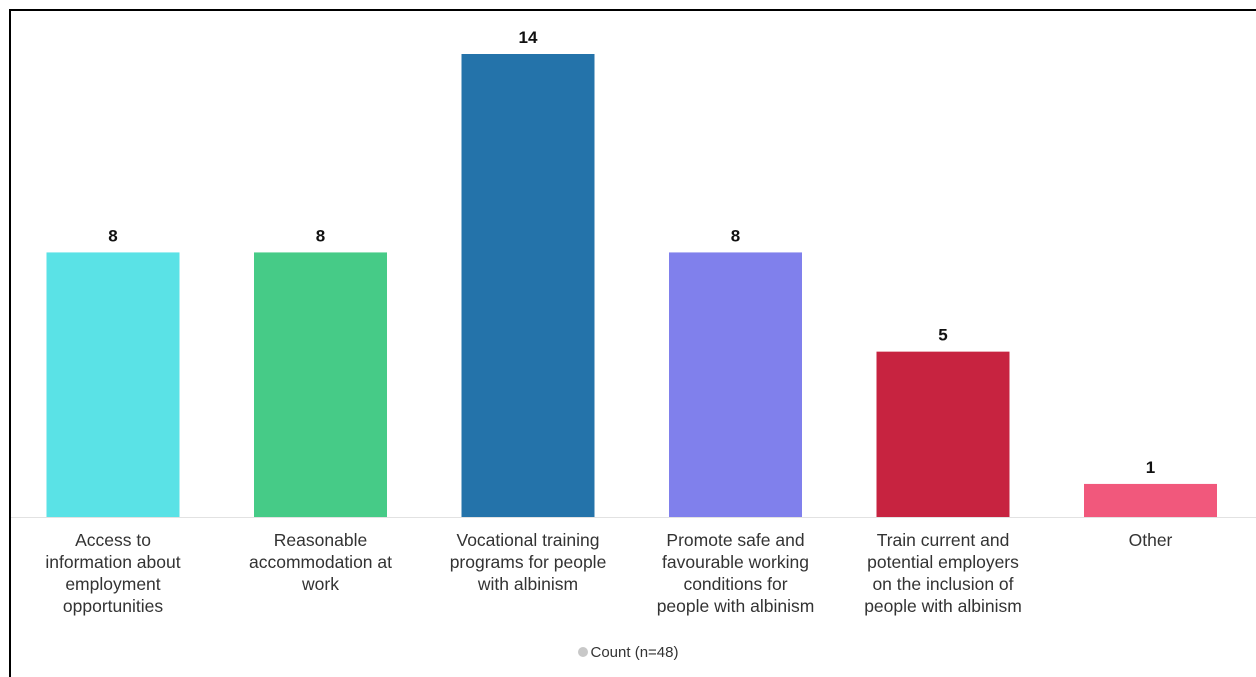  What do you see at coordinates (1150, 467) in the screenshot?
I see `data-label: 1` at bounding box center [1150, 467].